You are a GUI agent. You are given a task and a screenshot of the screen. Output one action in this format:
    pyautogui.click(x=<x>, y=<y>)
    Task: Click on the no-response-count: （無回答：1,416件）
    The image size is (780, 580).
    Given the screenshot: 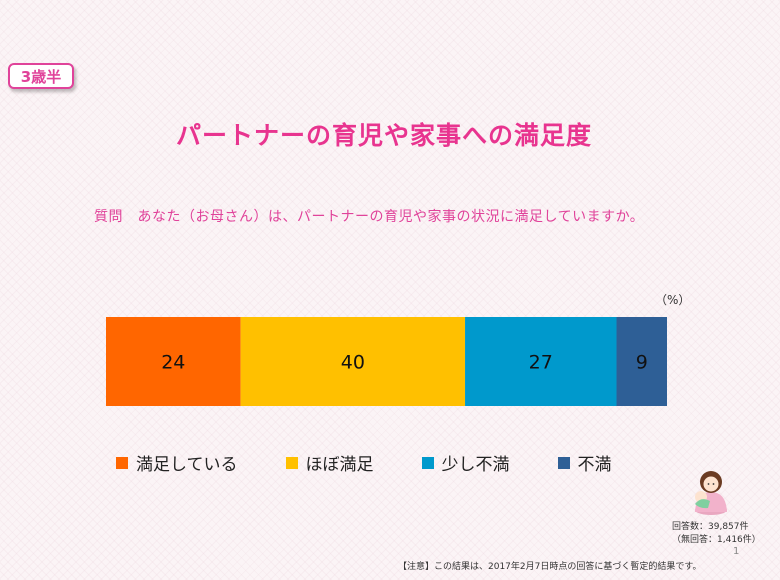 What is the action you would take?
    pyautogui.click(x=716, y=540)
    